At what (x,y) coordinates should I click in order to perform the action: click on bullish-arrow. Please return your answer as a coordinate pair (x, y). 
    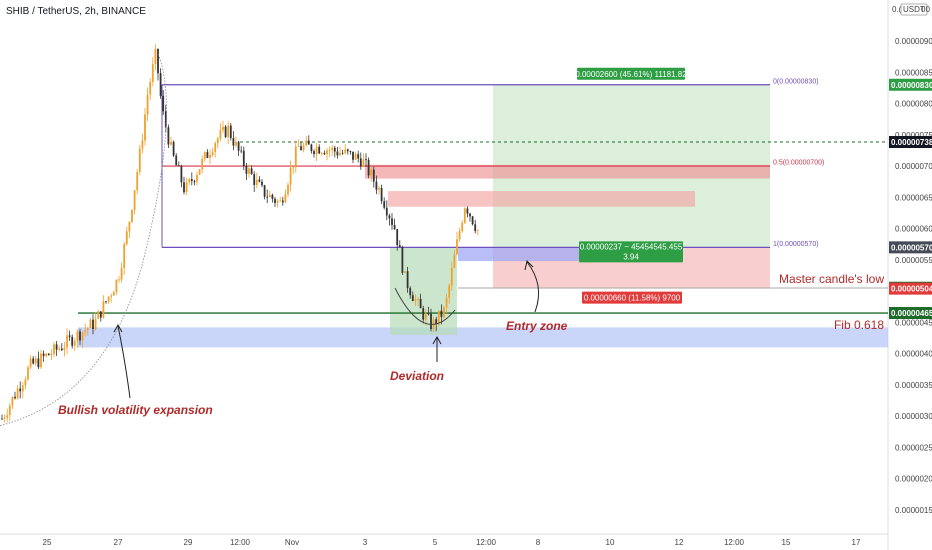
    Looking at the image, I should click on (124, 362).